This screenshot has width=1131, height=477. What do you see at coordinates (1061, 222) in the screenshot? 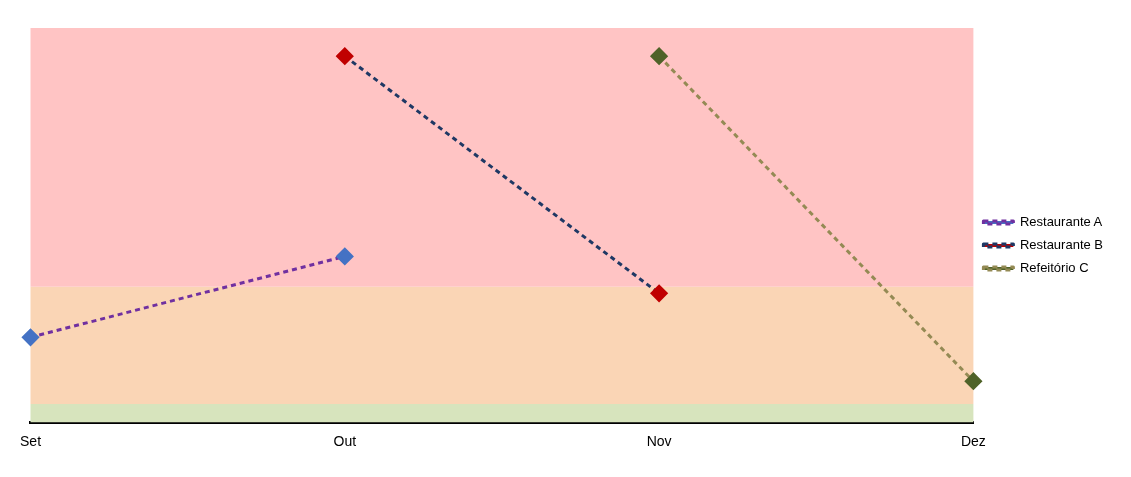
I see `legend-label: Restaurante A` at bounding box center [1061, 222].